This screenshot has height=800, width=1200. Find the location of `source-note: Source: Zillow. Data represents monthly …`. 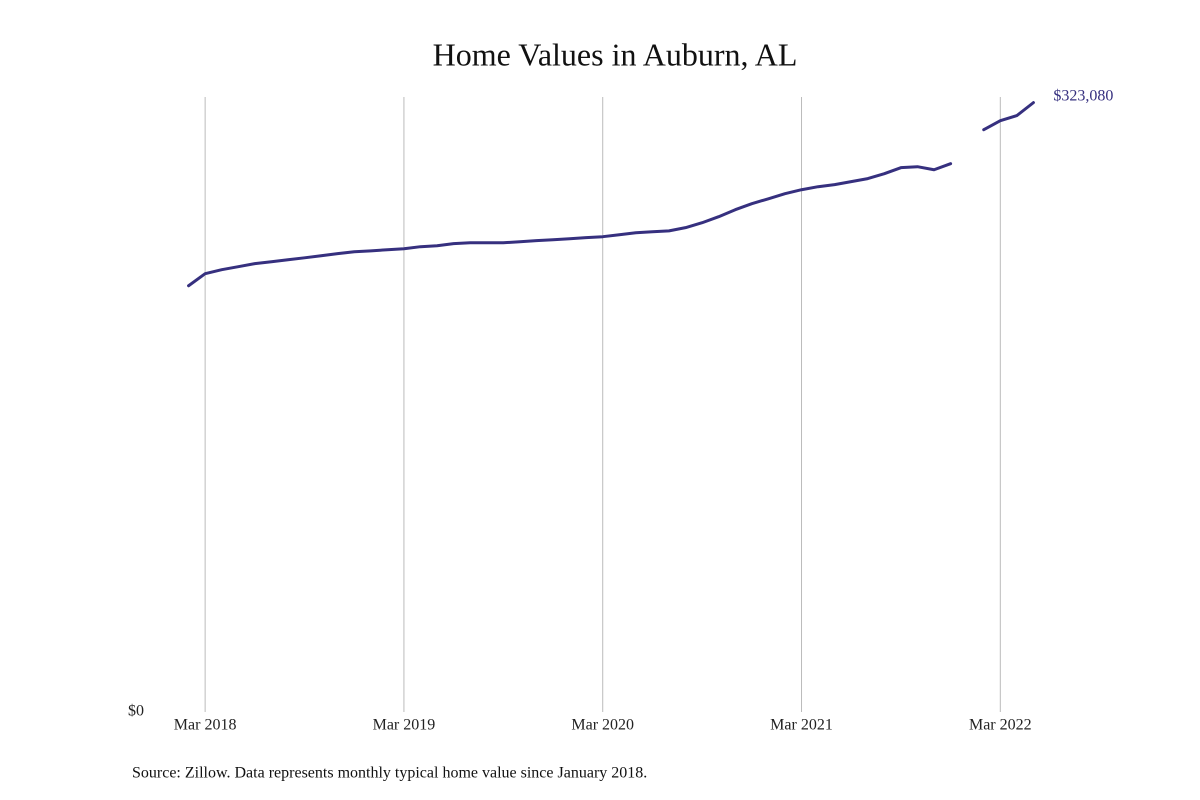

source-note: Source: Zillow. Data represents monthly … is located at coordinates (389, 773).